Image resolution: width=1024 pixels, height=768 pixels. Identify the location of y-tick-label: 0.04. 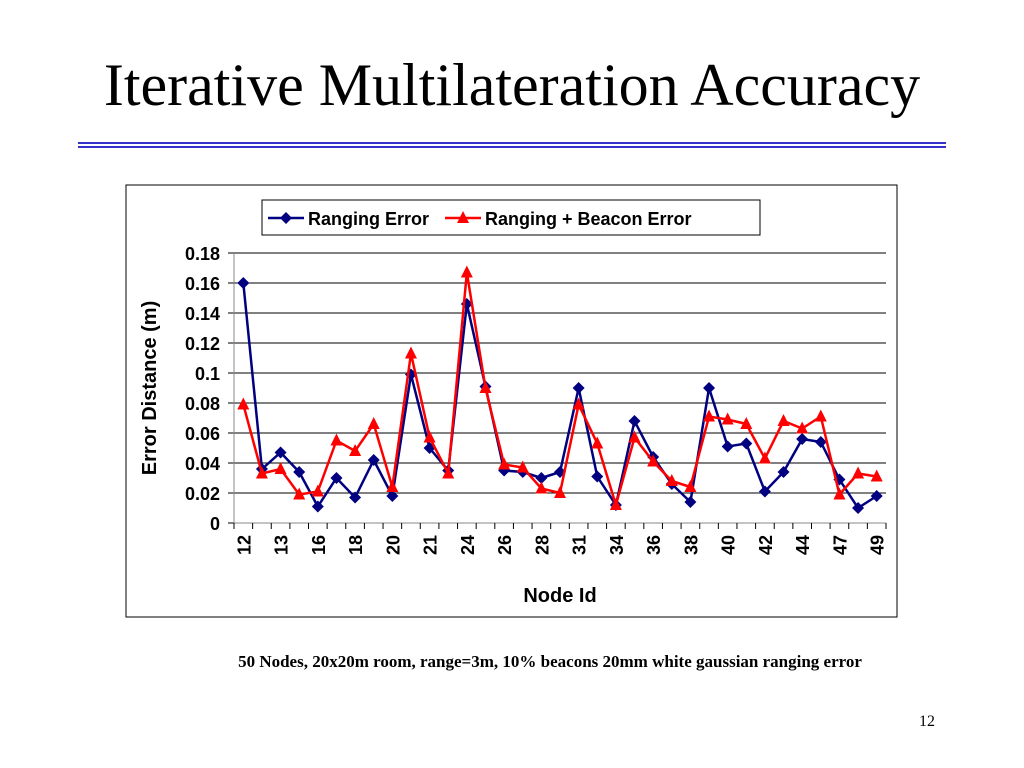
(202, 464).